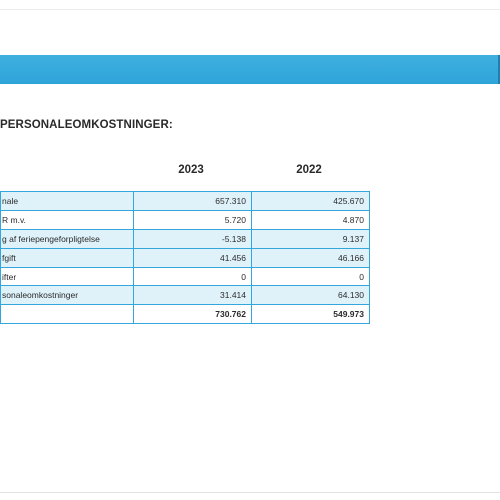  I want to click on value-2023: 5.720, so click(192, 219).